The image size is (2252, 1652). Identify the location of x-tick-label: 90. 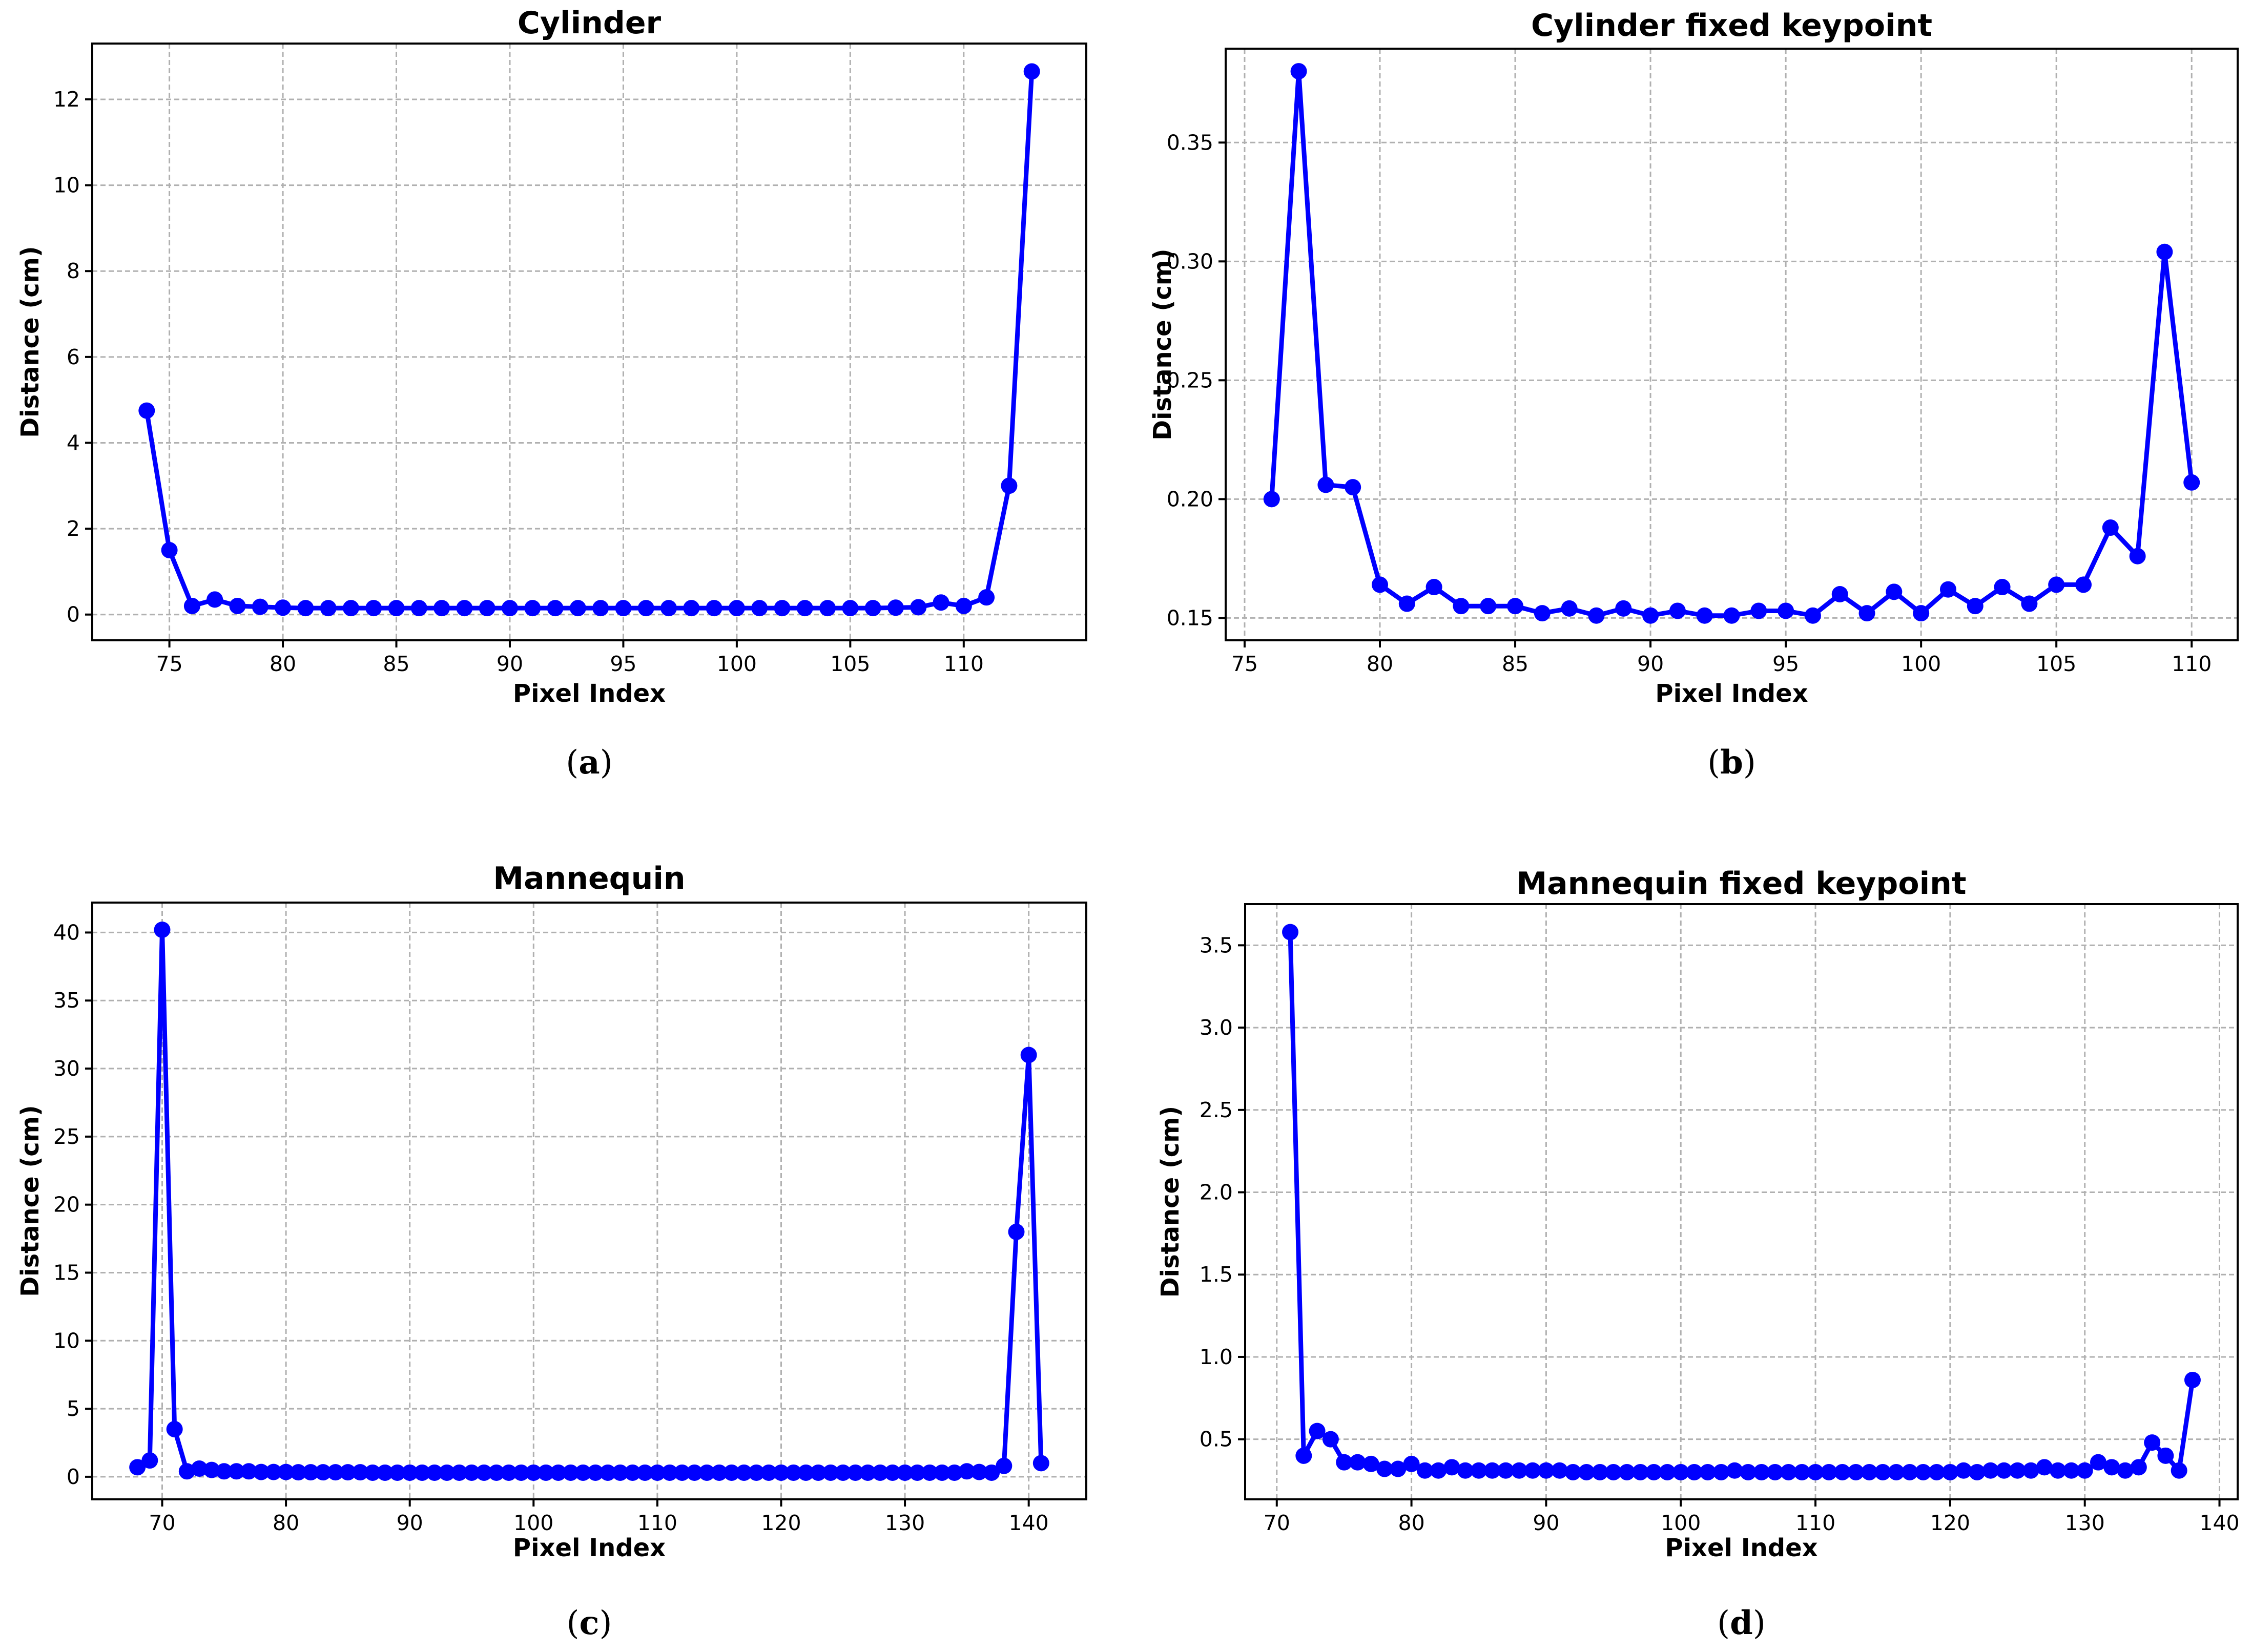
(510, 664).